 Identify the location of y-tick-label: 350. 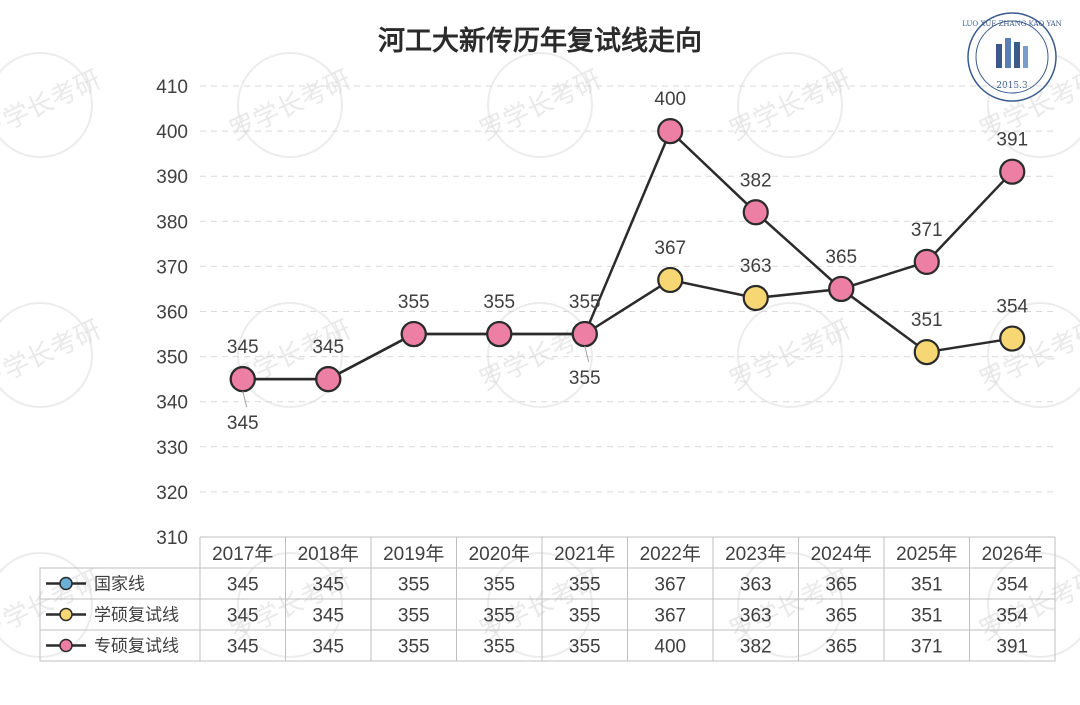
(172, 358).